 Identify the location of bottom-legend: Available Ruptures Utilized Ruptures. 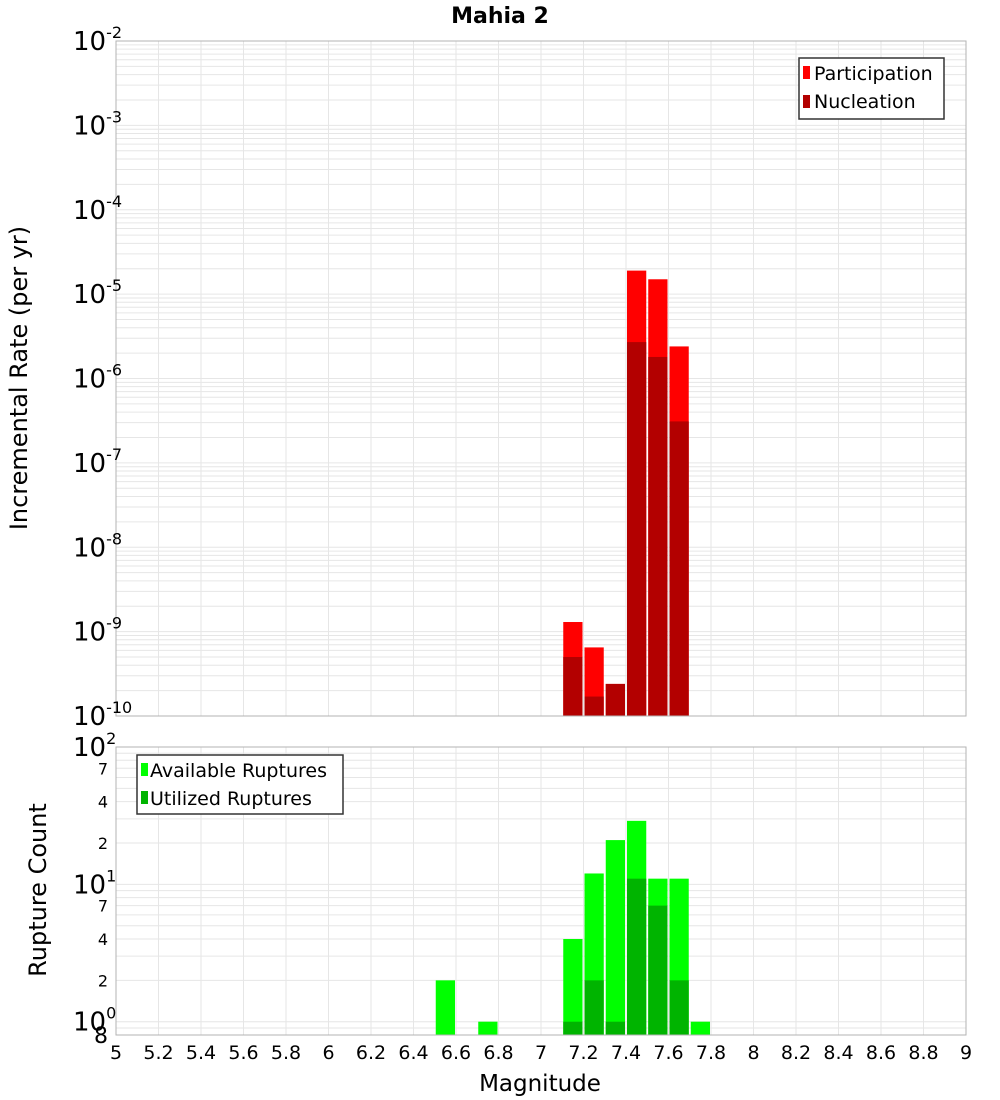
(240, 784).